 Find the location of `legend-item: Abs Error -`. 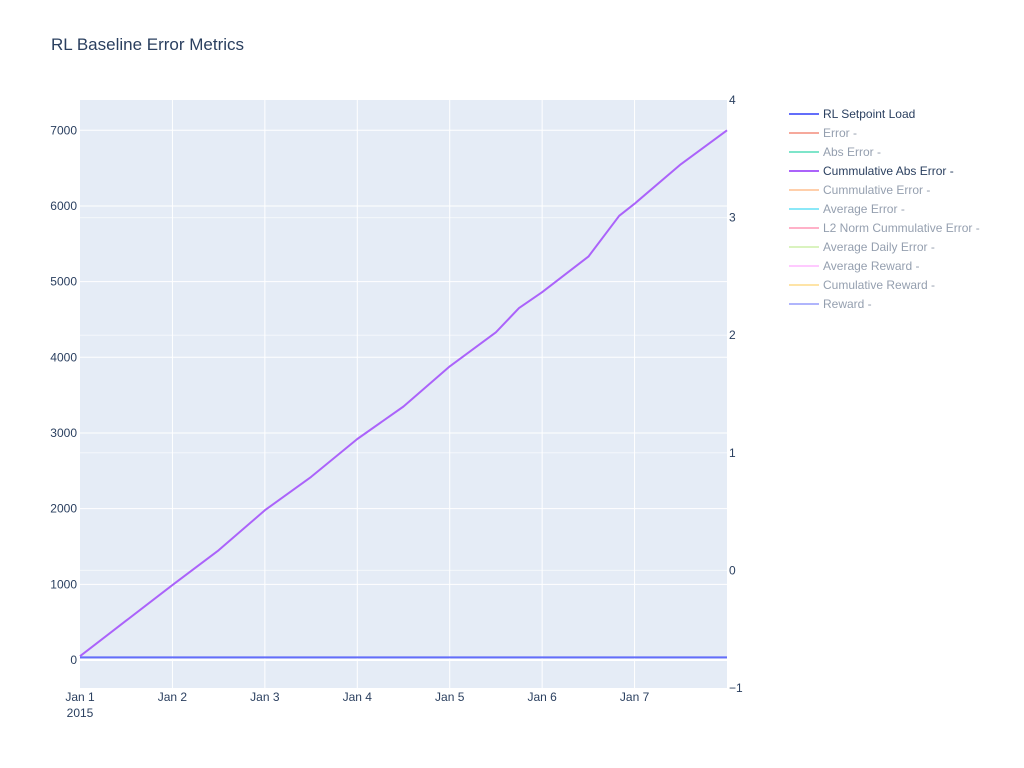

legend-item: Abs Error - is located at coordinates (835, 152).